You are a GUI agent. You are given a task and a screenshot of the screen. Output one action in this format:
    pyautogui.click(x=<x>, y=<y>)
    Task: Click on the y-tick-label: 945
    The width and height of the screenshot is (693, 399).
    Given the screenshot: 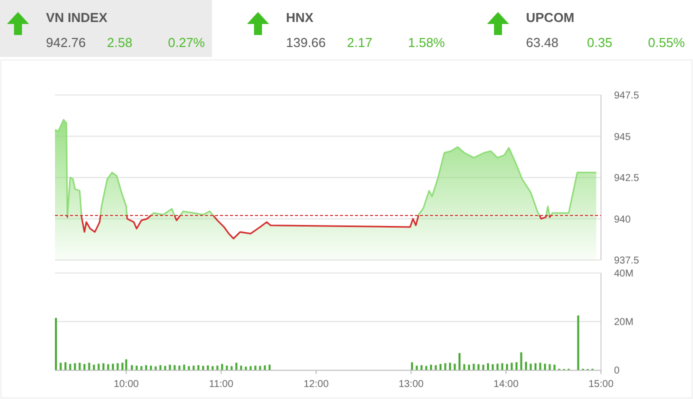 What is the action you would take?
    pyautogui.click(x=623, y=137)
    